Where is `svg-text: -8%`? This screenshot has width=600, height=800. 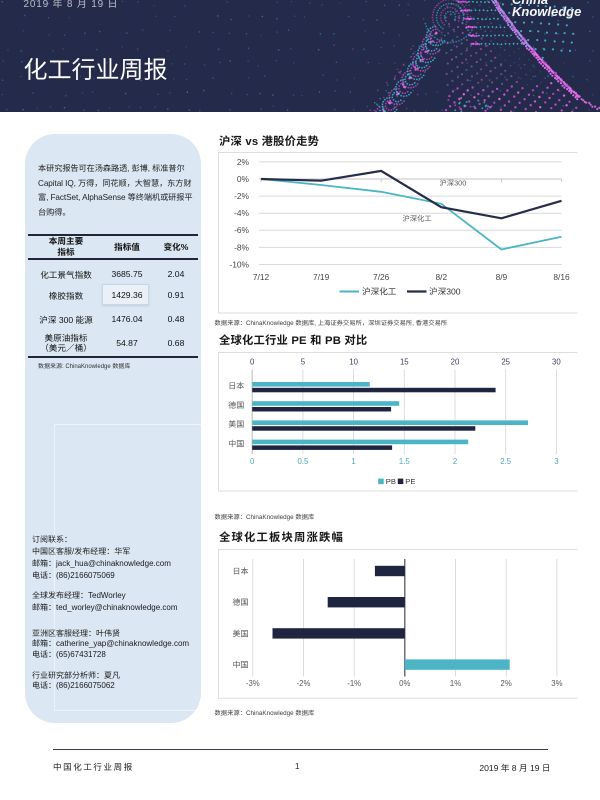 svg-text: -8% is located at coordinates (241, 247).